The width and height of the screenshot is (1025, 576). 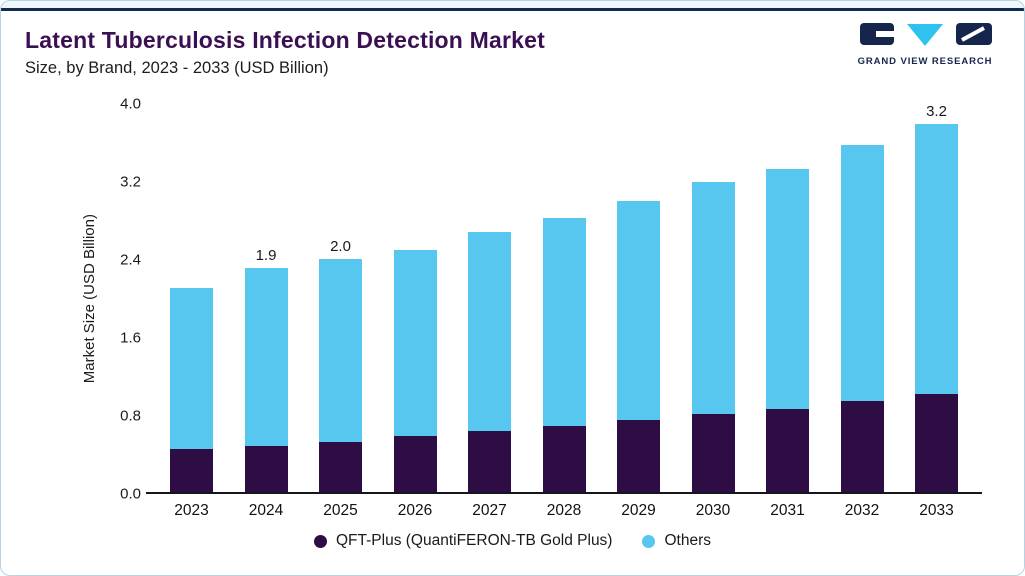 I want to click on bar-group-2028: 2028, so click(x=564, y=311).